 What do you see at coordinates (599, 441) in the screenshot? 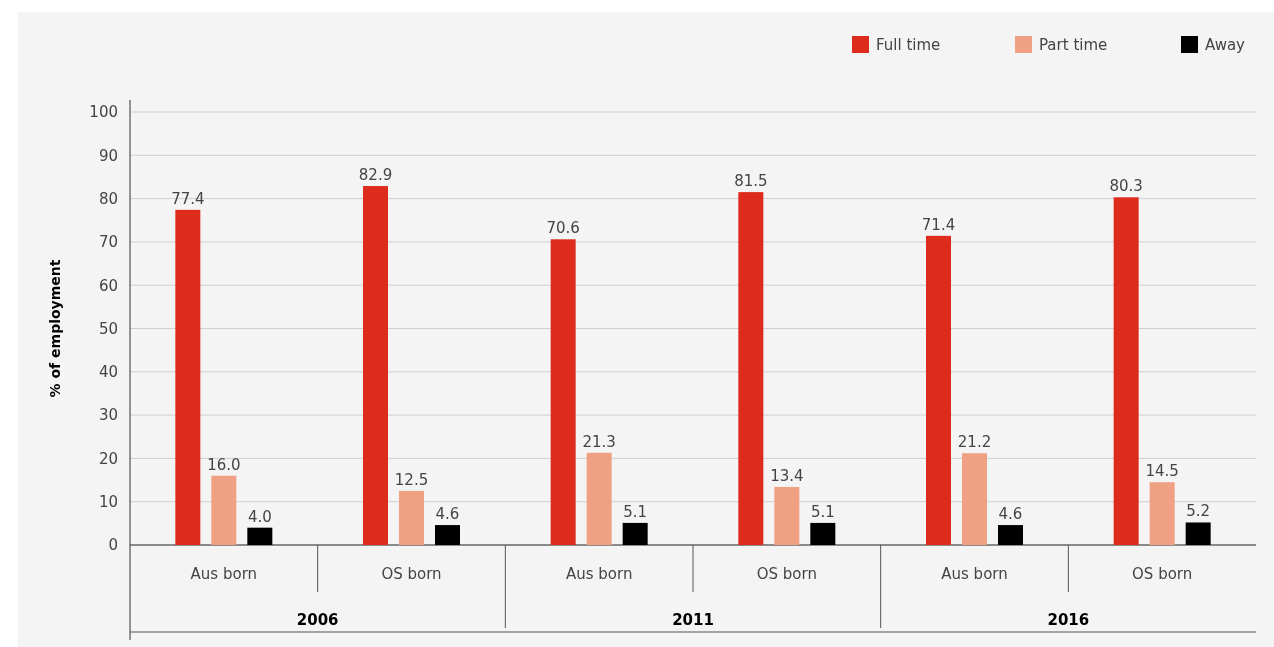
I see `data-label: 21.3` at bounding box center [599, 441].